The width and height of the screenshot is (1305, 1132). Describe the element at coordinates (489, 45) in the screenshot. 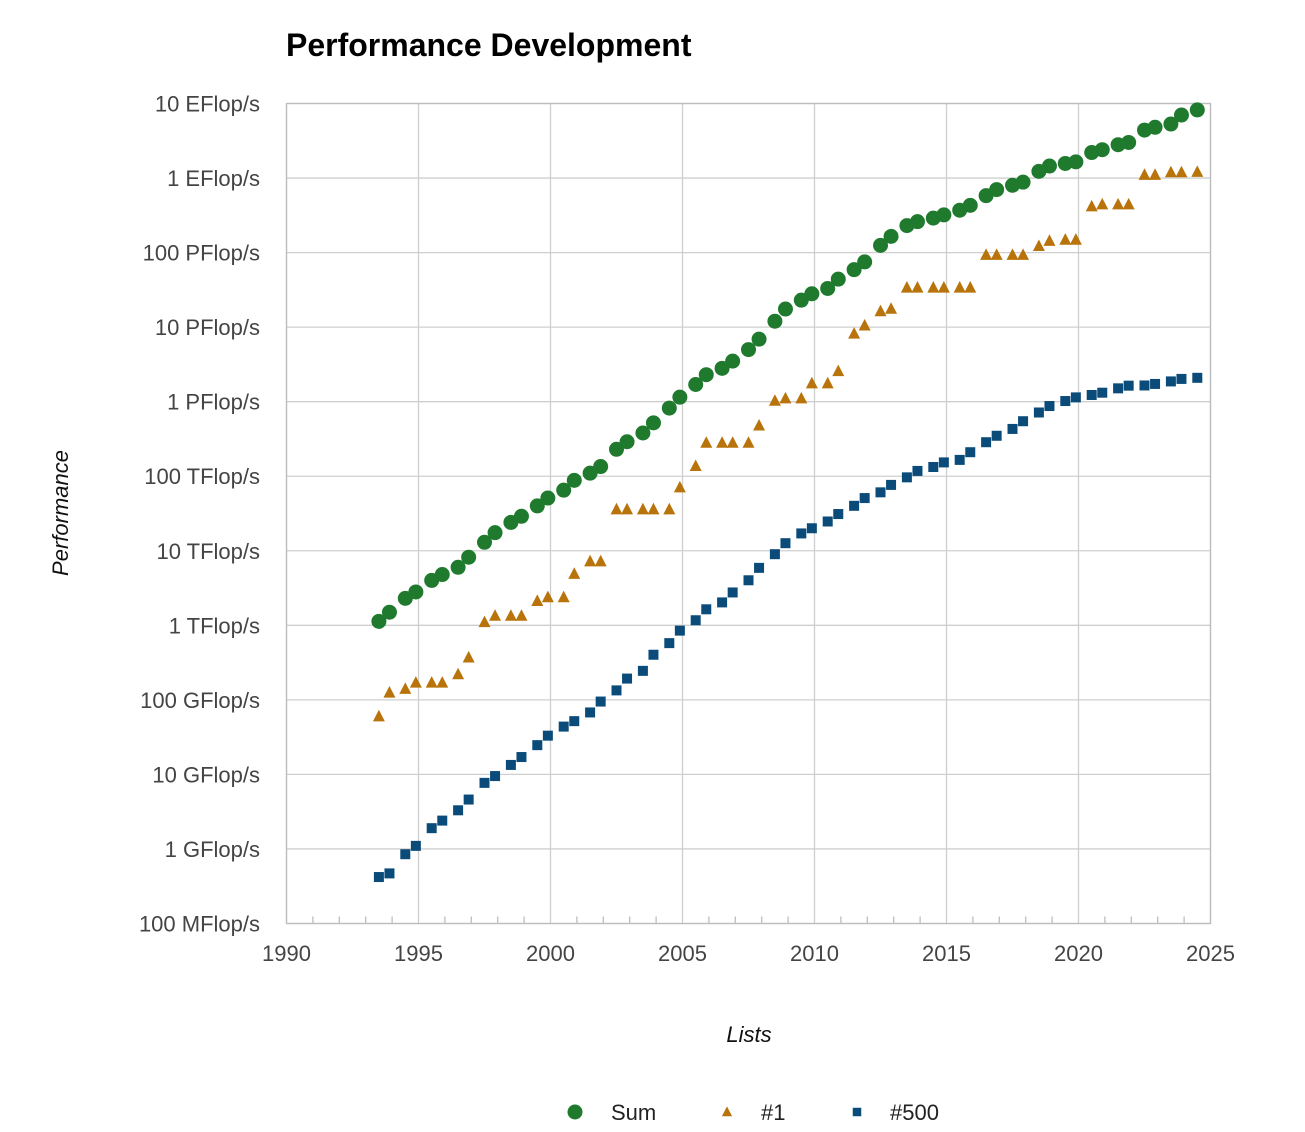

I see `chart-title: Performance Development` at that location.